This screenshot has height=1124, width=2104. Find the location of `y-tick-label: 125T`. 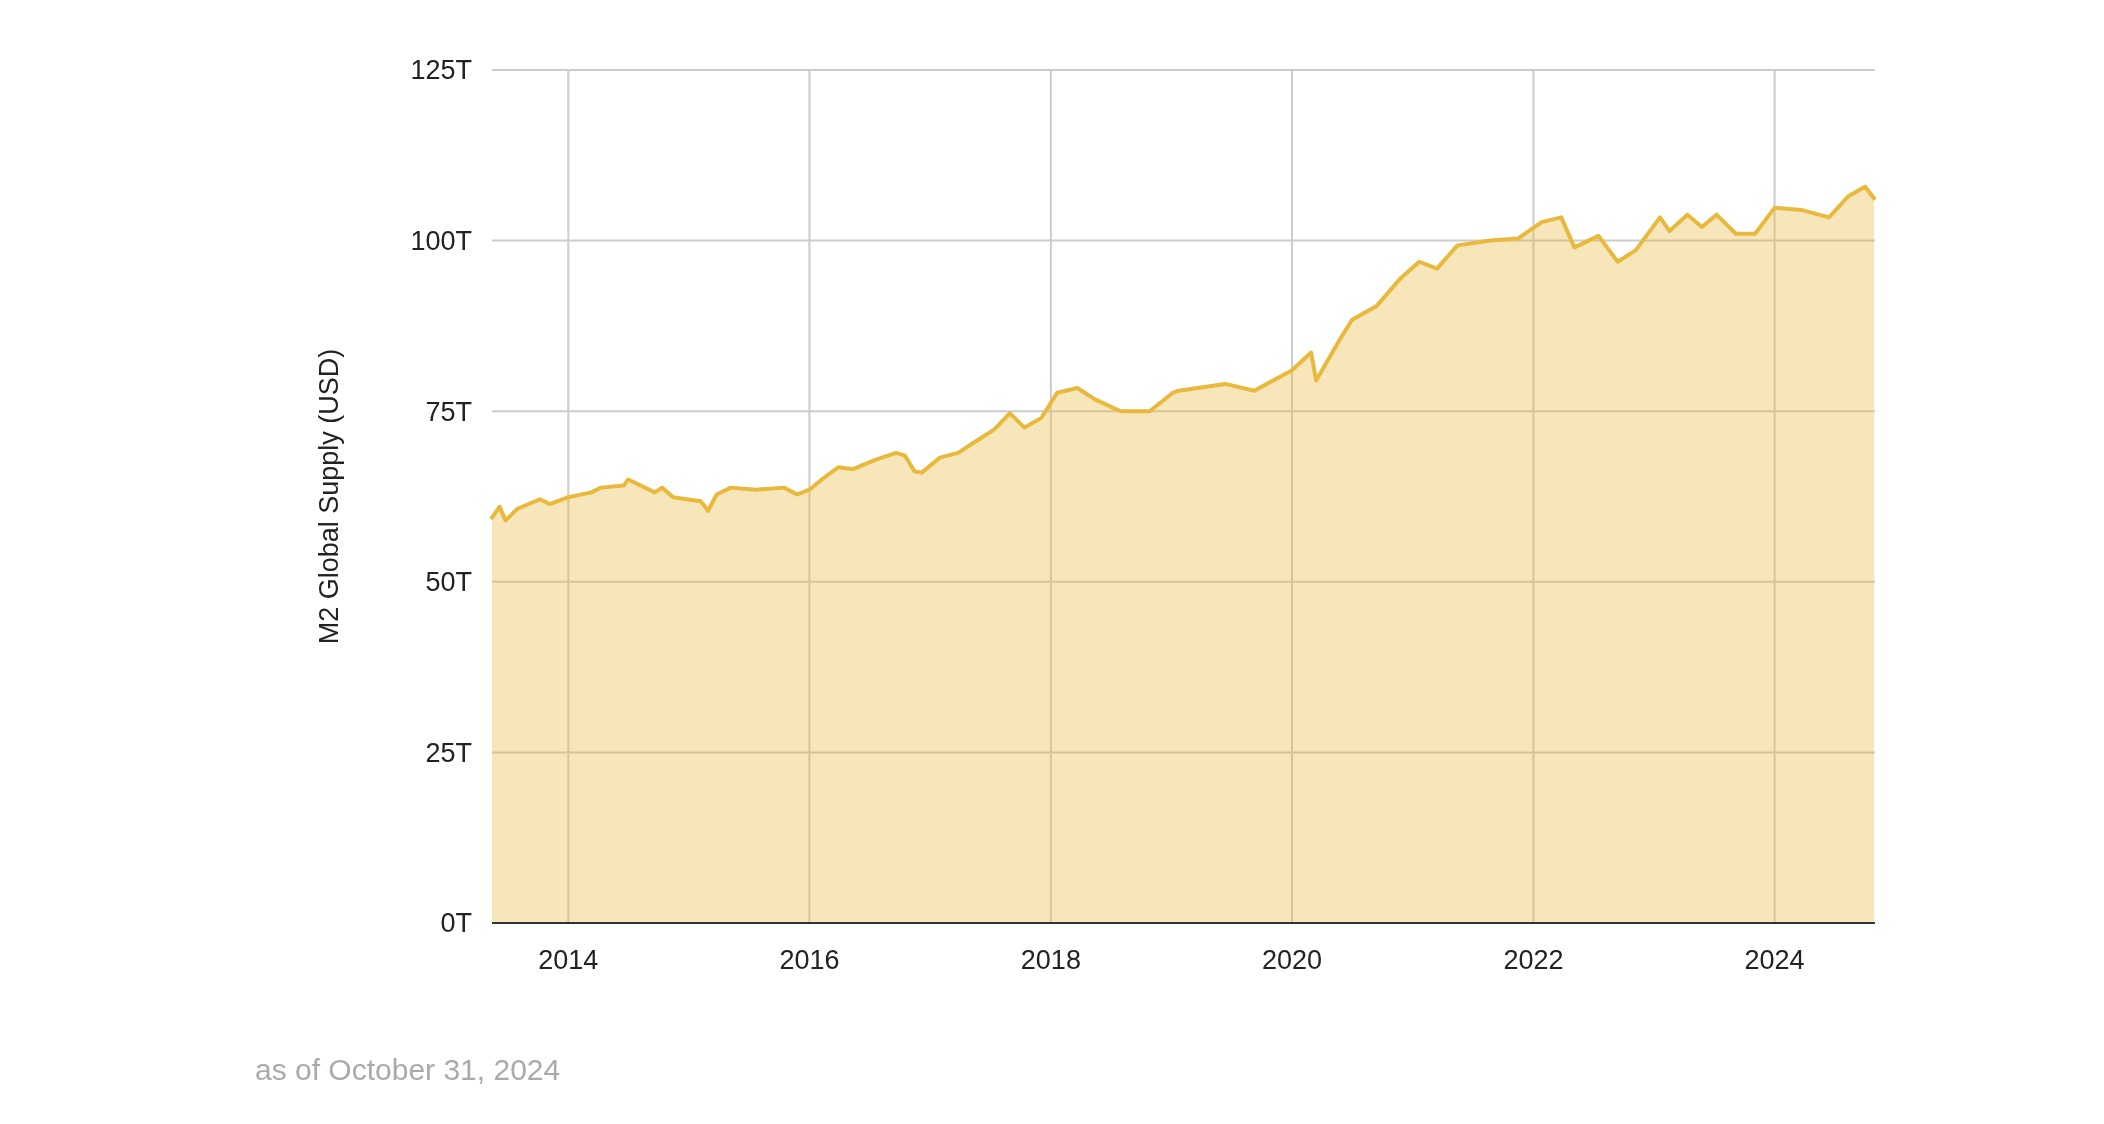

y-tick-label: 125T is located at coordinates (441, 70).